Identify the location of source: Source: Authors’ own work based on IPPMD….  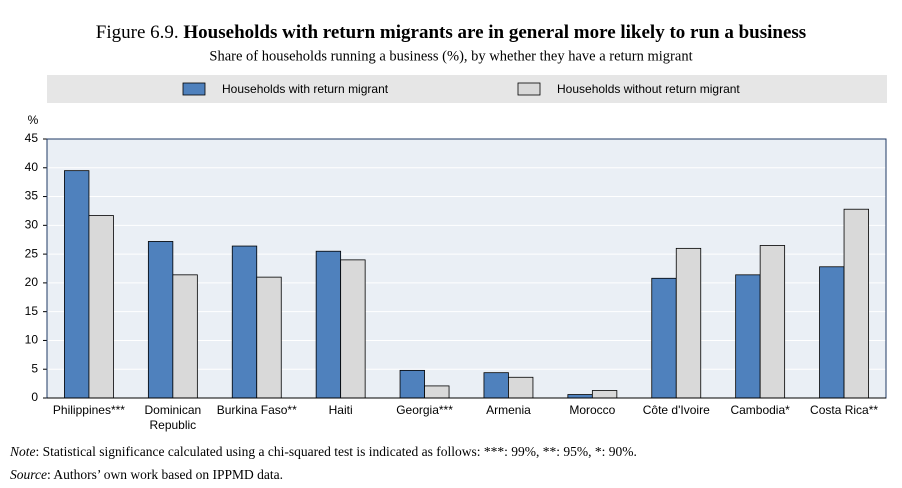
(146, 474).